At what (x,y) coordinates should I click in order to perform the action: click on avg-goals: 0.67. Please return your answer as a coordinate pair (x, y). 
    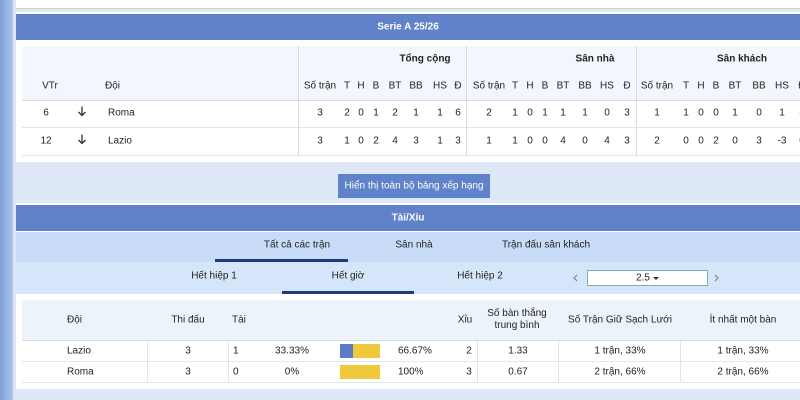
    Looking at the image, I should click on (518, 372).